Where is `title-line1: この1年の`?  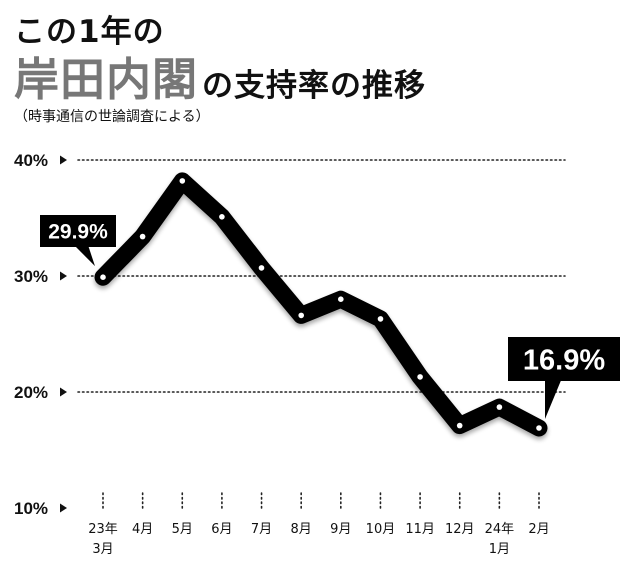 title-line1: この1年の is located at coordinates (89, 32).